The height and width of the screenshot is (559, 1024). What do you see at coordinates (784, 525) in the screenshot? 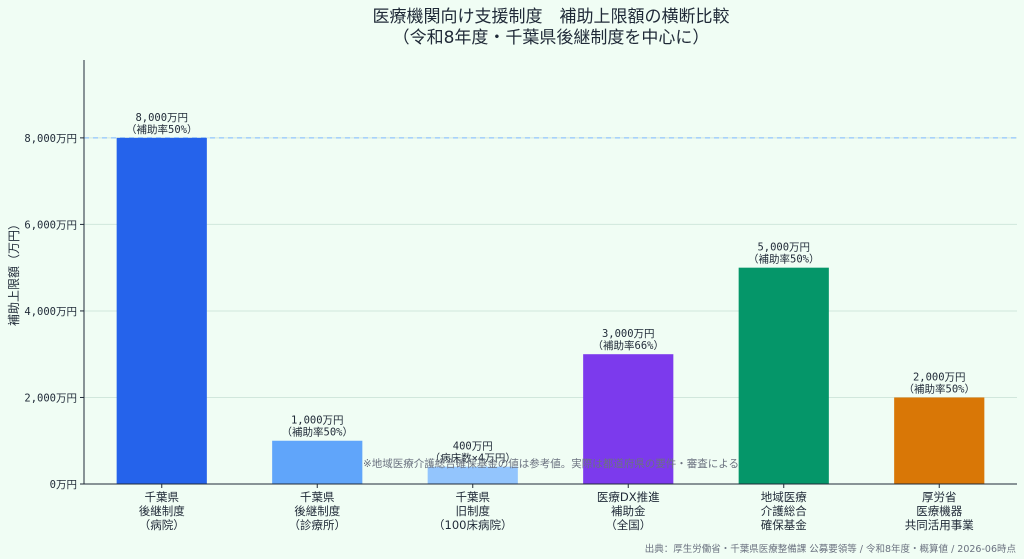
I see `x-tick-label: 確保基金` at bounding box center [784, 525].